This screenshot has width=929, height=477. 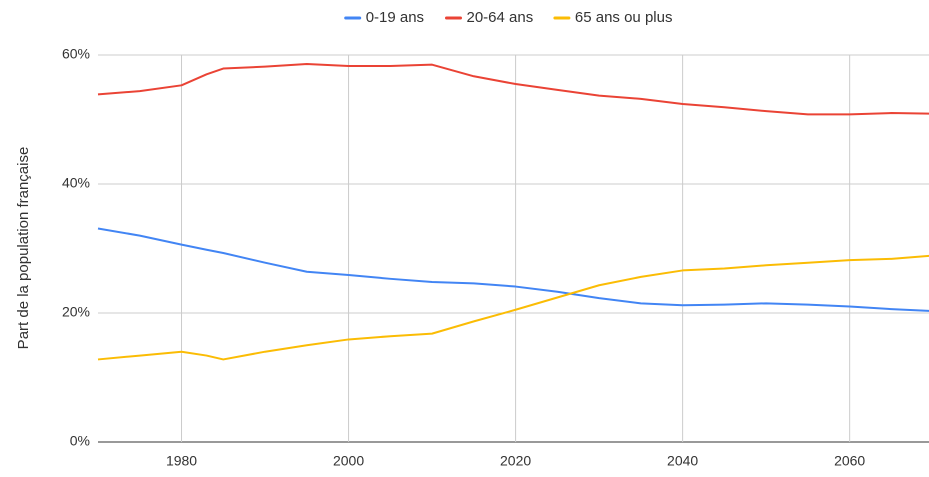 I want to click on x-tick-label: 2020, so click(x=515, y=461).